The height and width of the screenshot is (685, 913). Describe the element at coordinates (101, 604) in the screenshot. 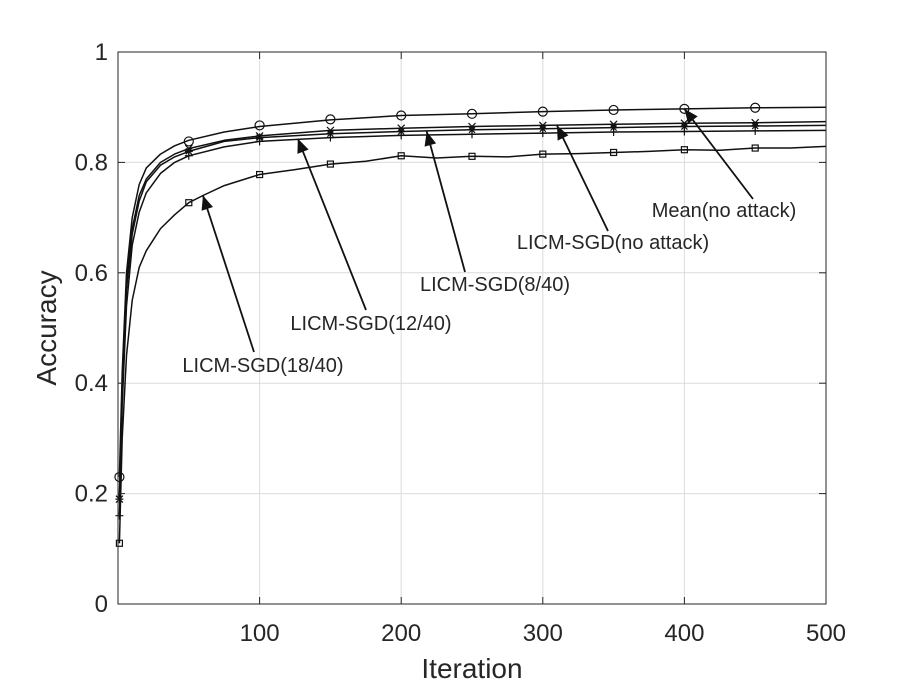

I see `y-tick-label: 0` at that location.